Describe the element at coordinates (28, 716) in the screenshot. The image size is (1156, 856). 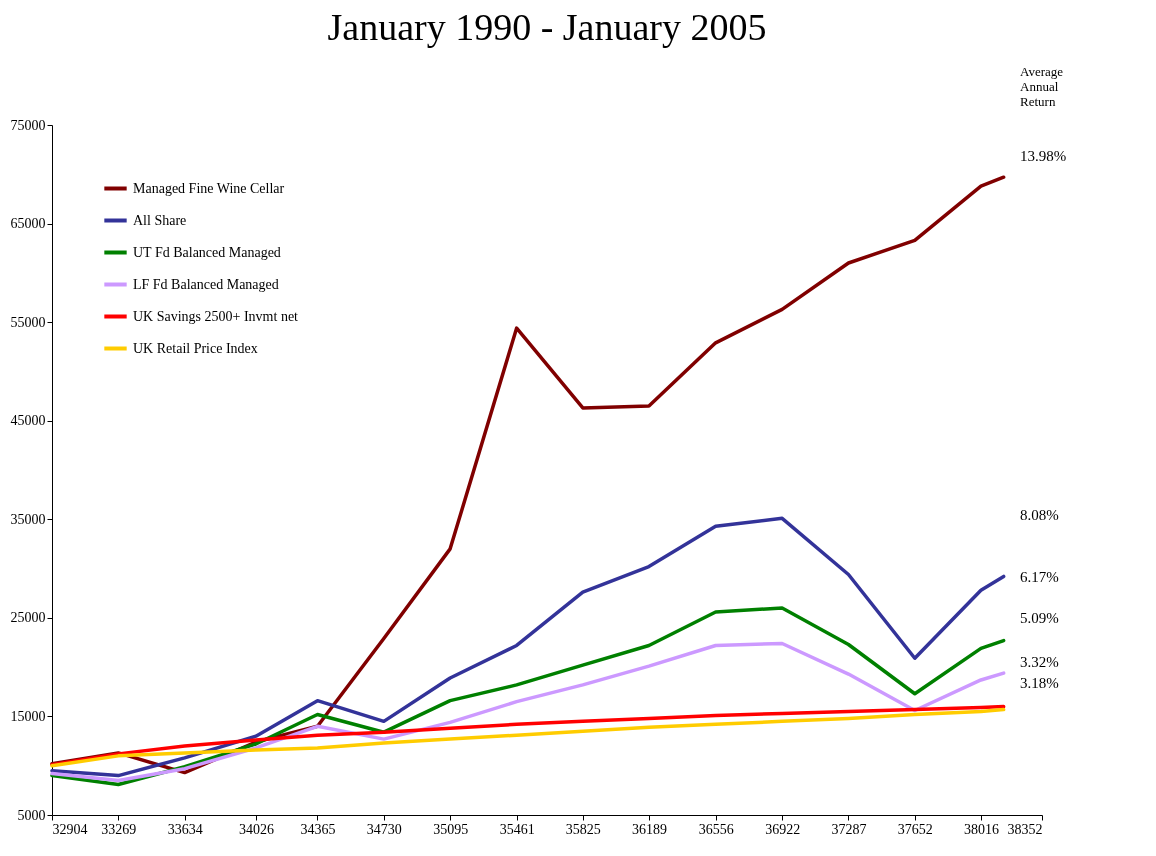
I see `y-tick-label: 15000` at that location.